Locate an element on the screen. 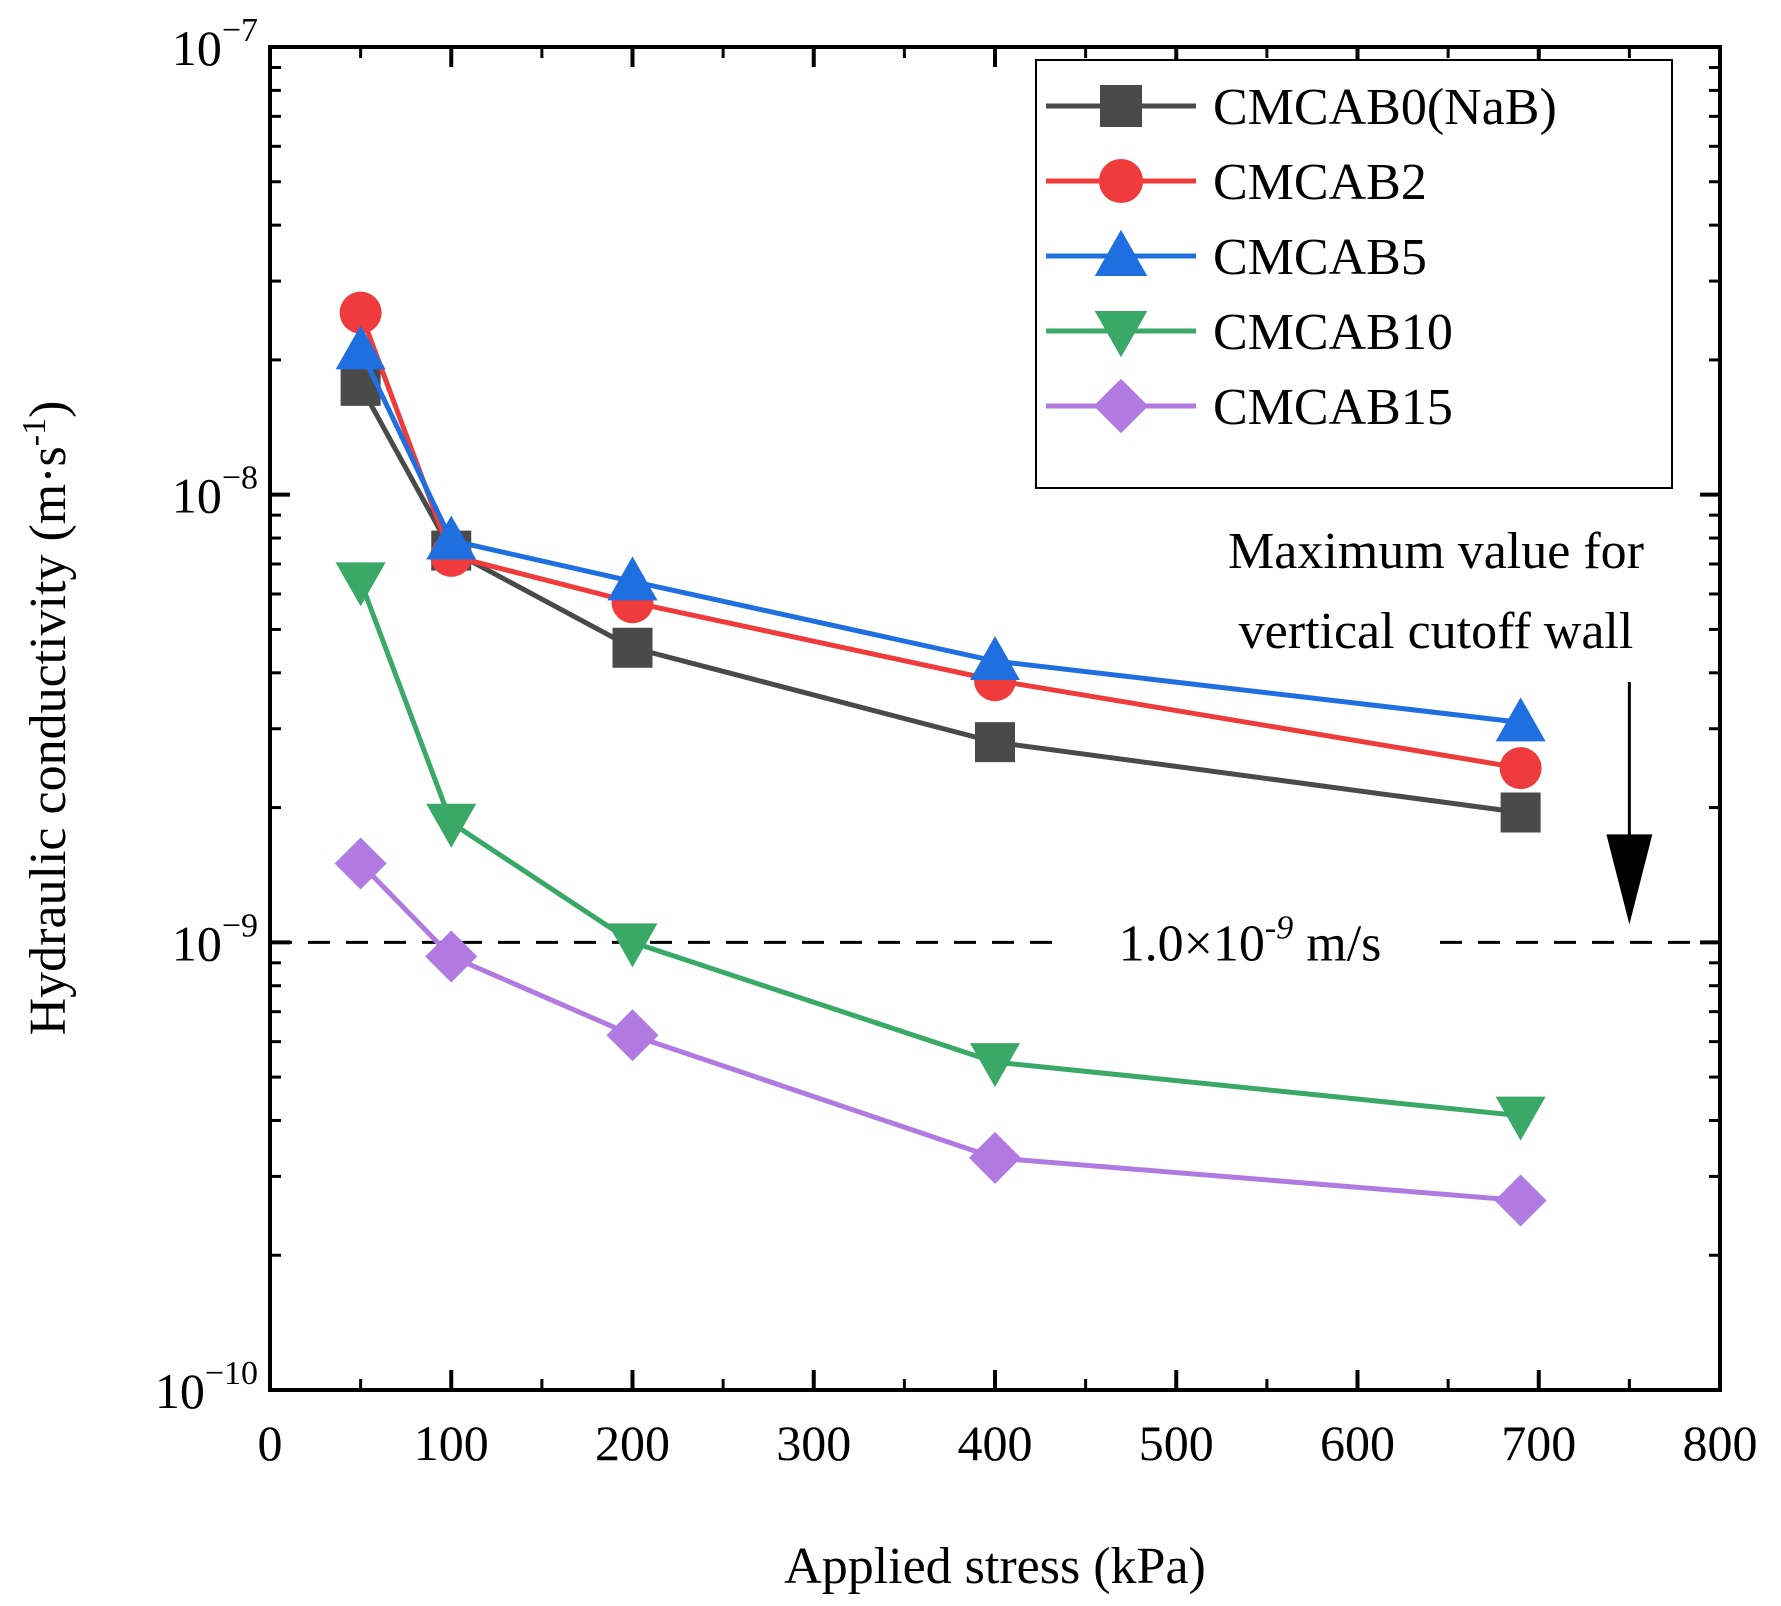  legend-label: CMCAB5 is located at coordinates (1320, 257).